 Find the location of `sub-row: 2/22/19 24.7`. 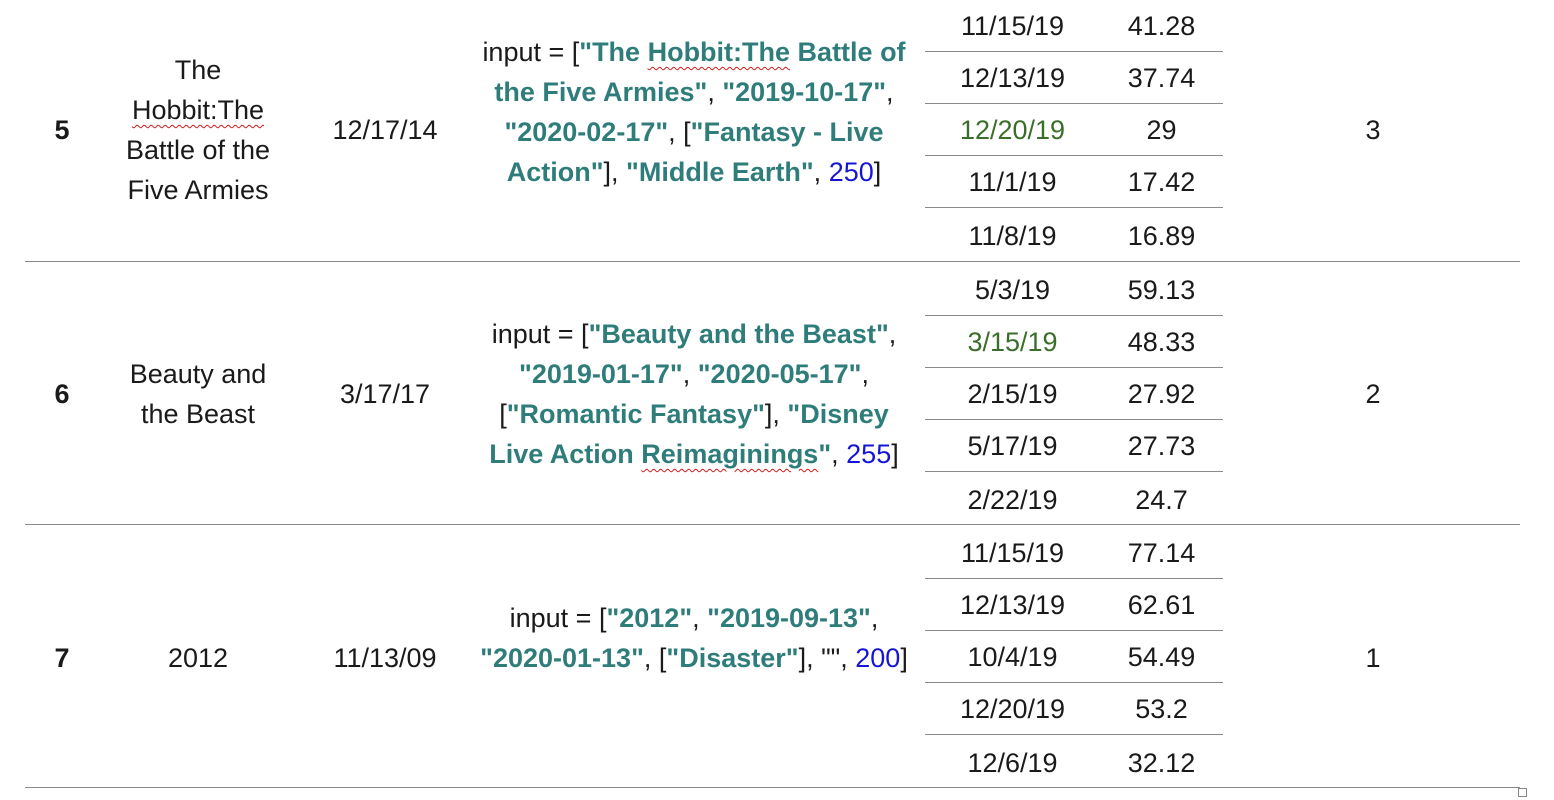

sub-row: 2/22/19 24.7 is located at coordinates (1077, 500).